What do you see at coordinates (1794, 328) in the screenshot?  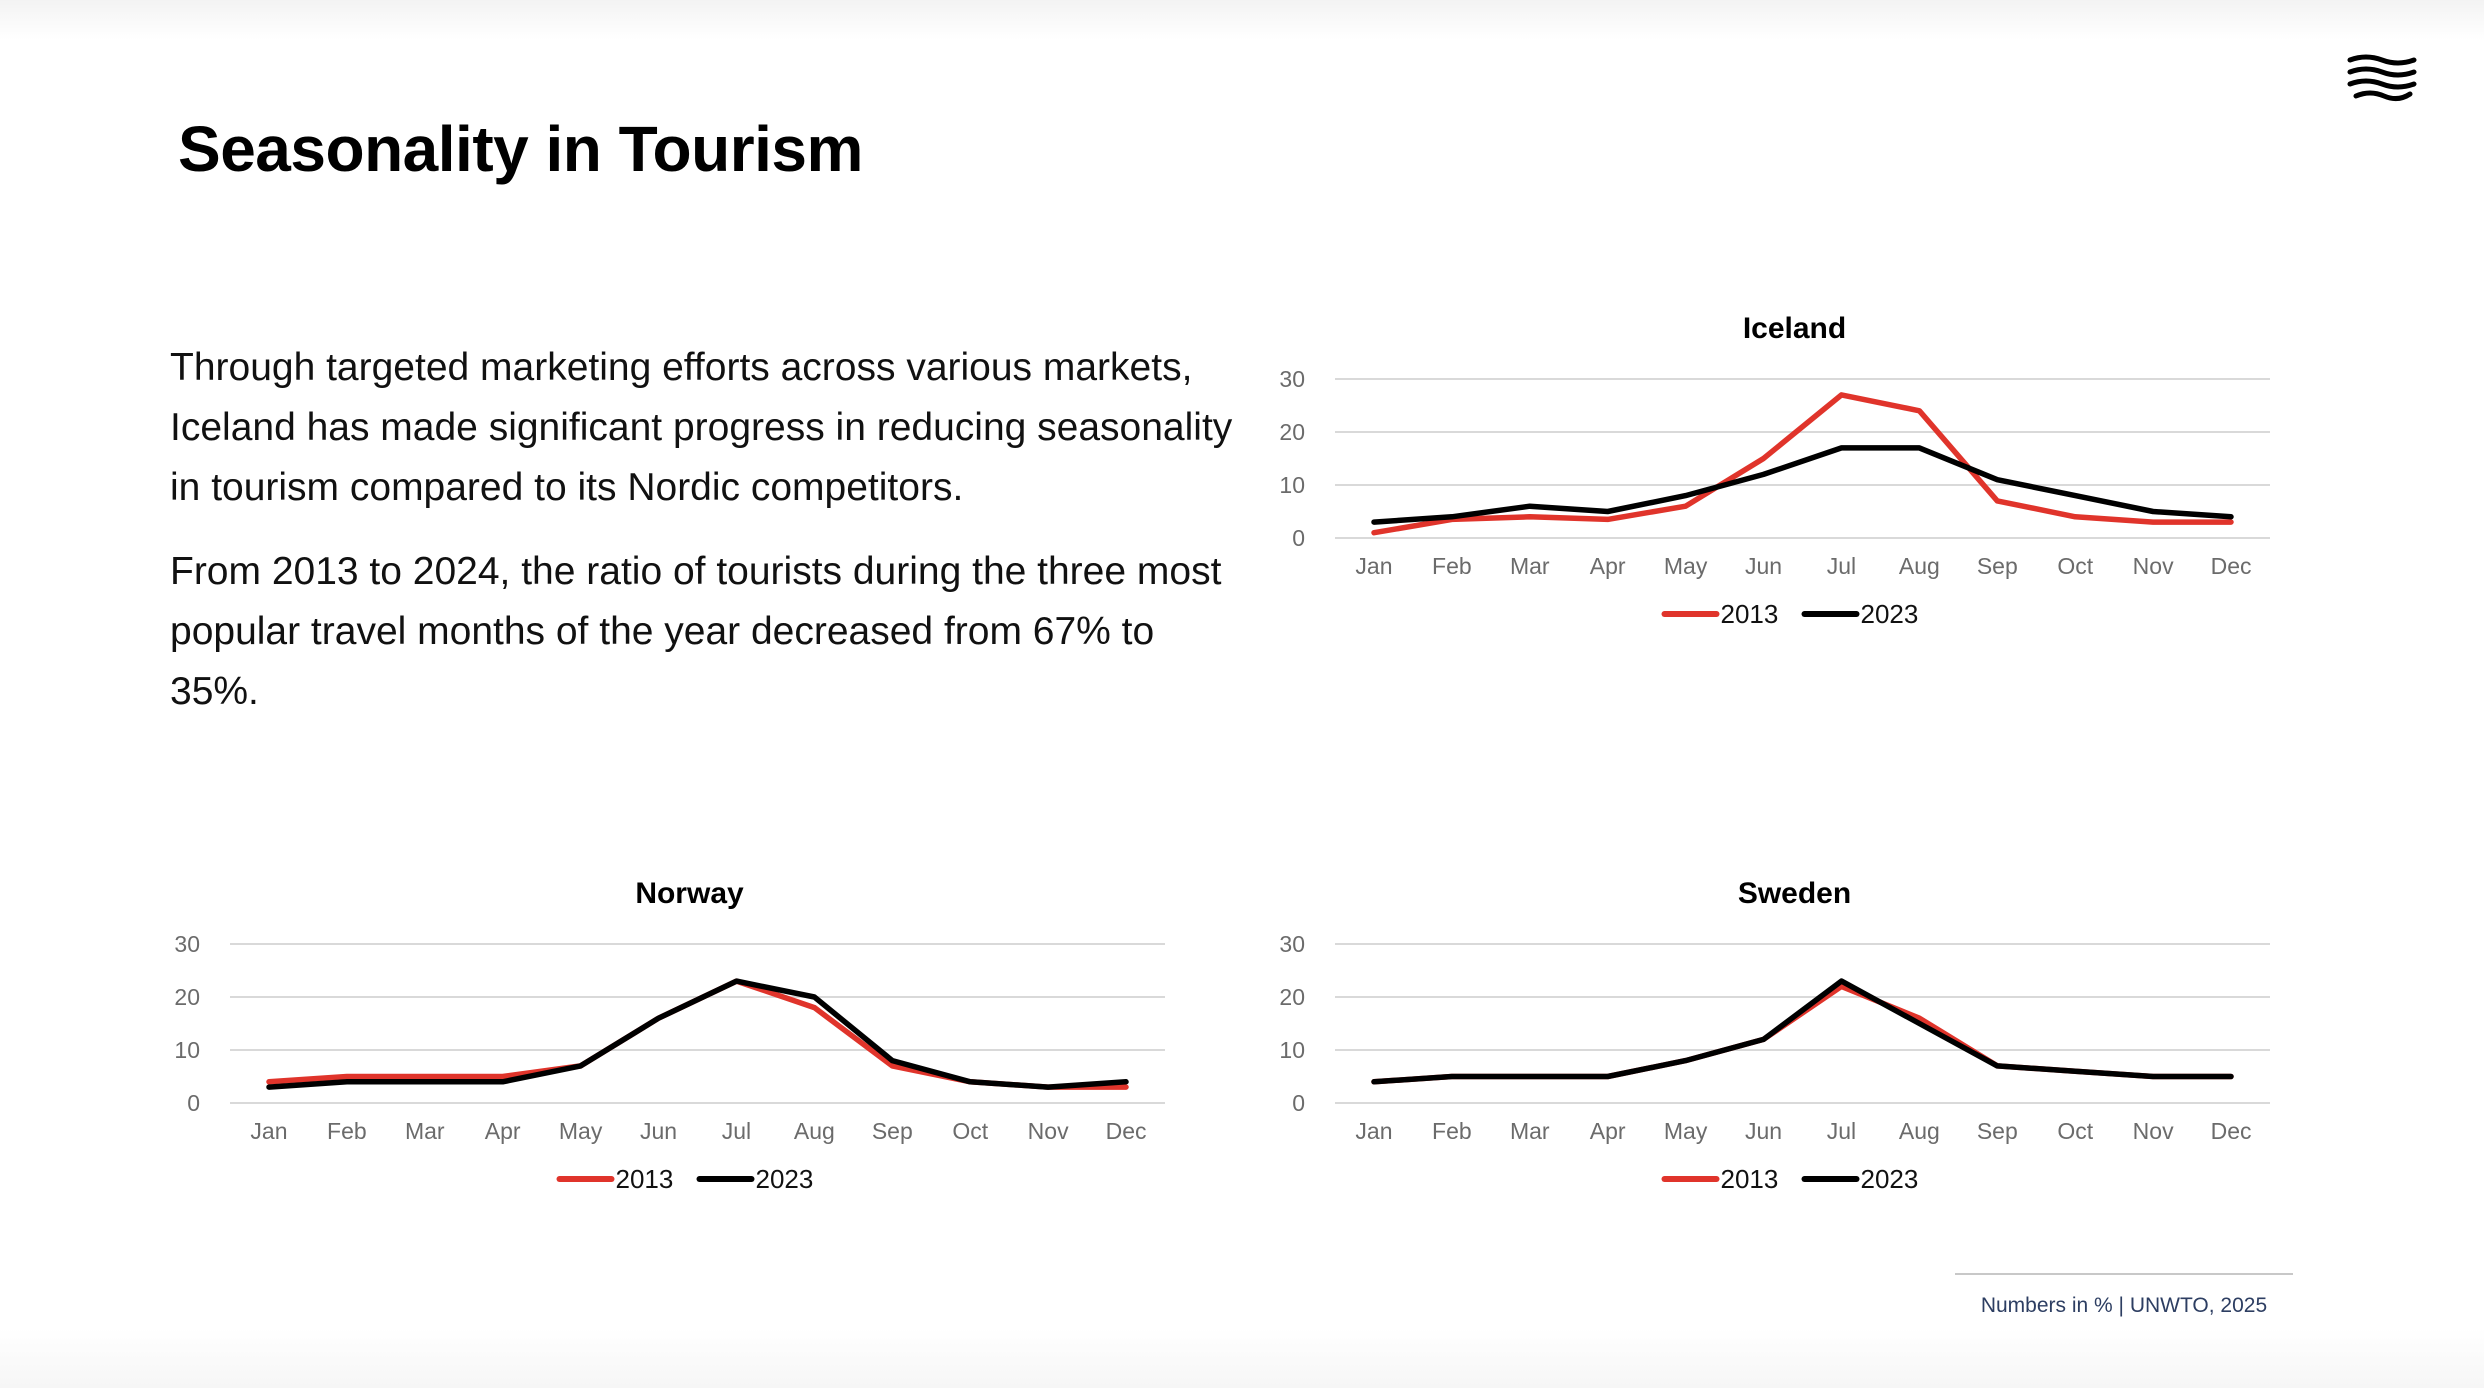 I see `chart-title: Iceland` at bounding box center [1794, 328].